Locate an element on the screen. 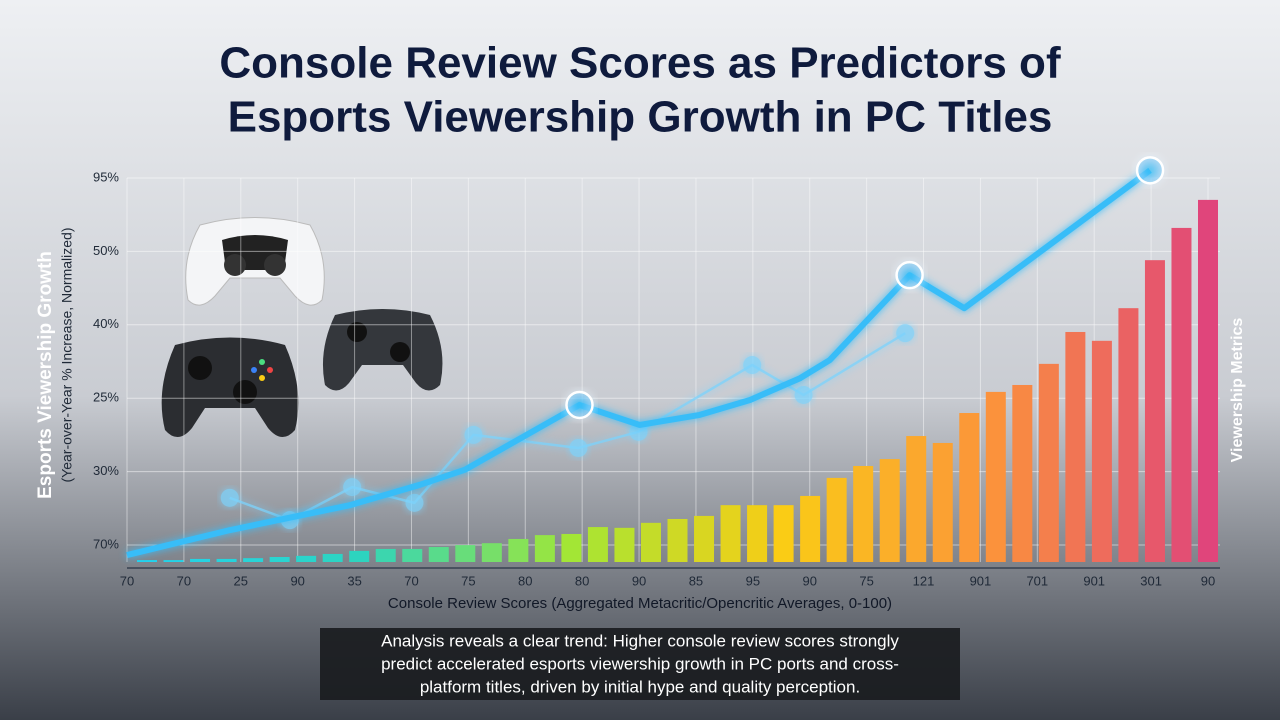  y-tick-label: 25% is located at coordinates (106, 397).